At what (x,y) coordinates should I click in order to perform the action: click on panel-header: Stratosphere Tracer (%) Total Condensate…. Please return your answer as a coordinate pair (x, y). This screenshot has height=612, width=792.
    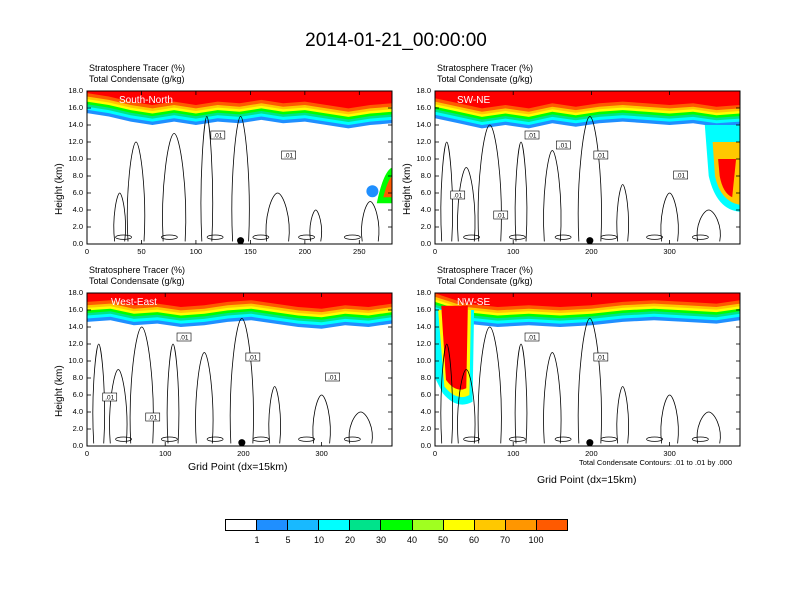
    Looking at the image, I should click on (137, 74).